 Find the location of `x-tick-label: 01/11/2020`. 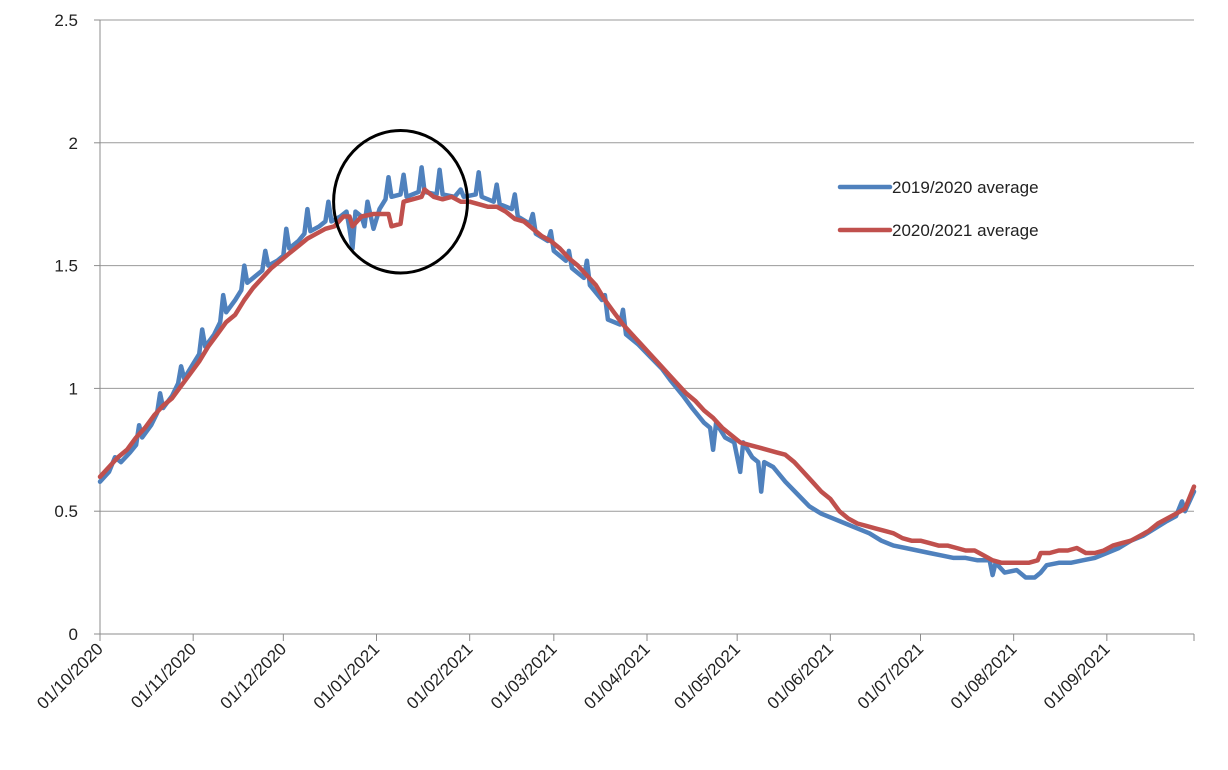

x-tick-label: 01/11/2020 is located at coordinates (163, 675).